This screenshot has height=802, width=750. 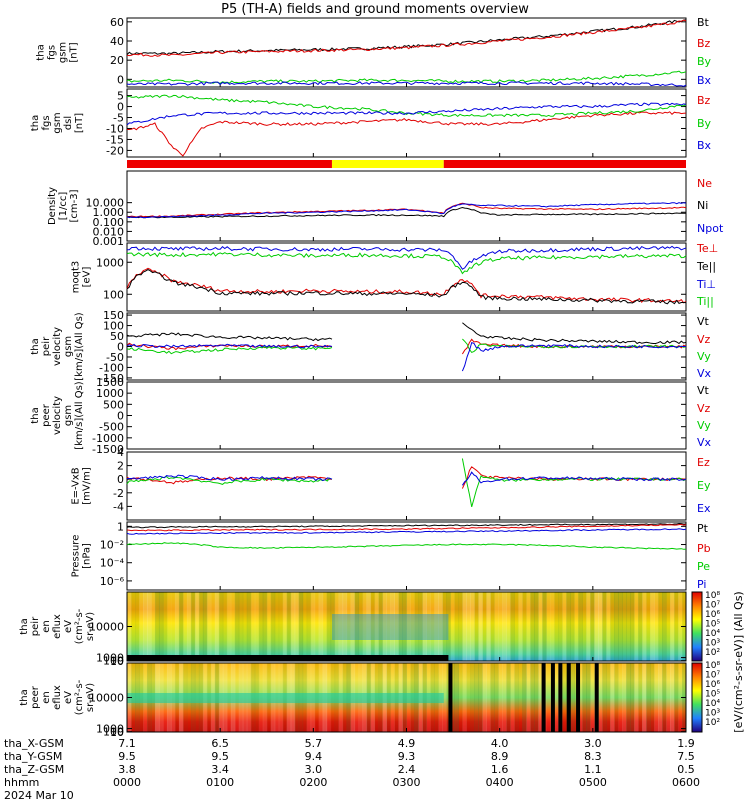 What do you see at coordinates (712, 634) in the screenshot?
I see `colorbar-tick-top: 10⁴` at bounding box center [712, 634].